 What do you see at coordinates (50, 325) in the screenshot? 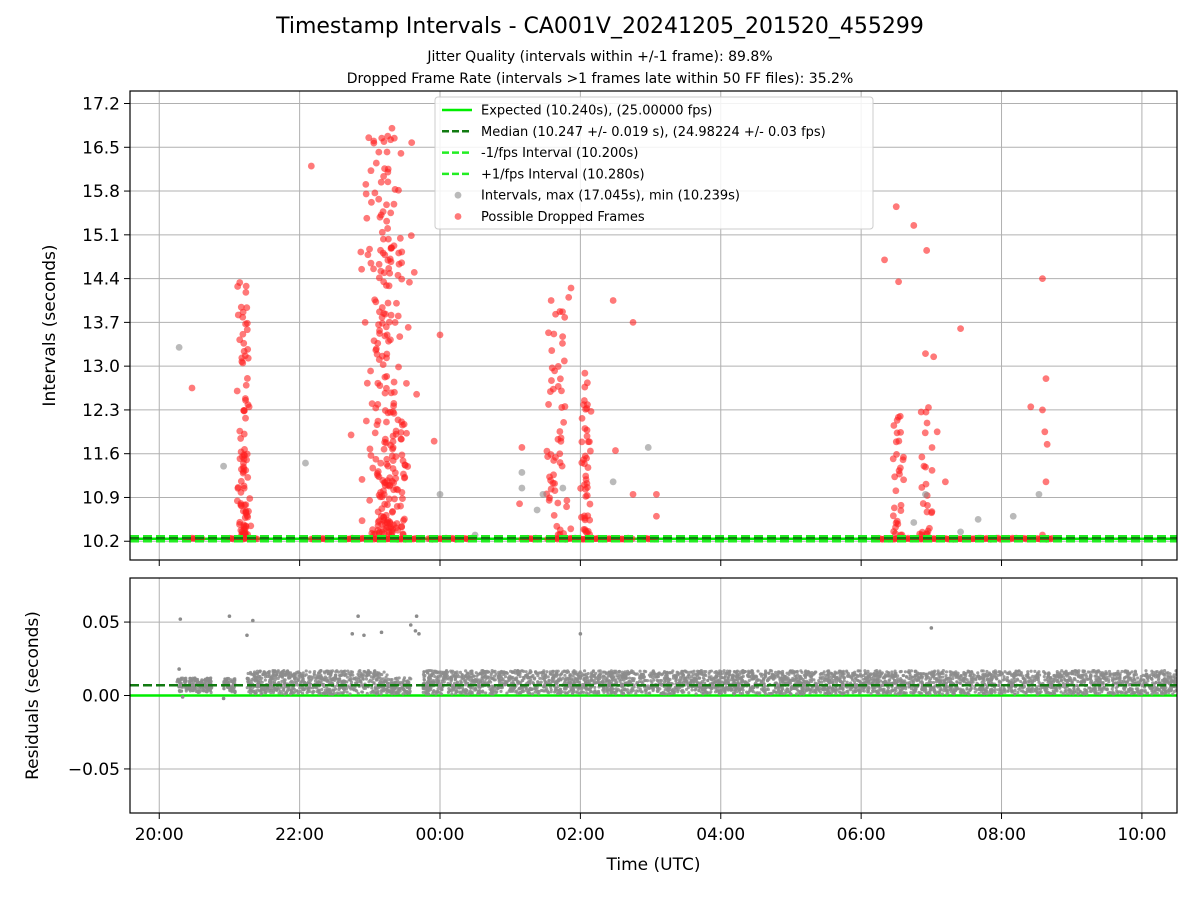
I see `intervals-y-label: Intervals (seconds)` at bounding box center [50, 325].